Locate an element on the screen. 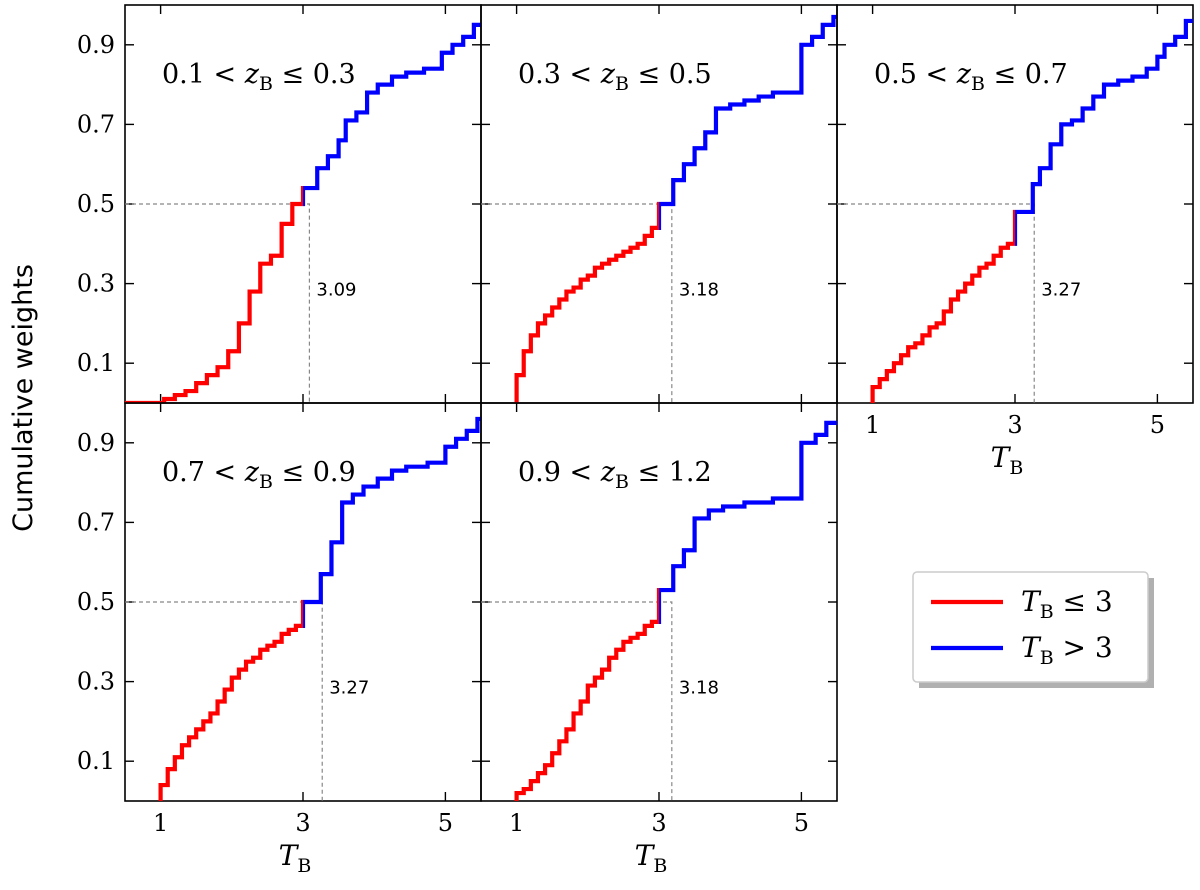 The width and height of the screenshot is (1200, 890). legend: TB ≤ 3 TB > 3 is located at coordinates (1033, 629).